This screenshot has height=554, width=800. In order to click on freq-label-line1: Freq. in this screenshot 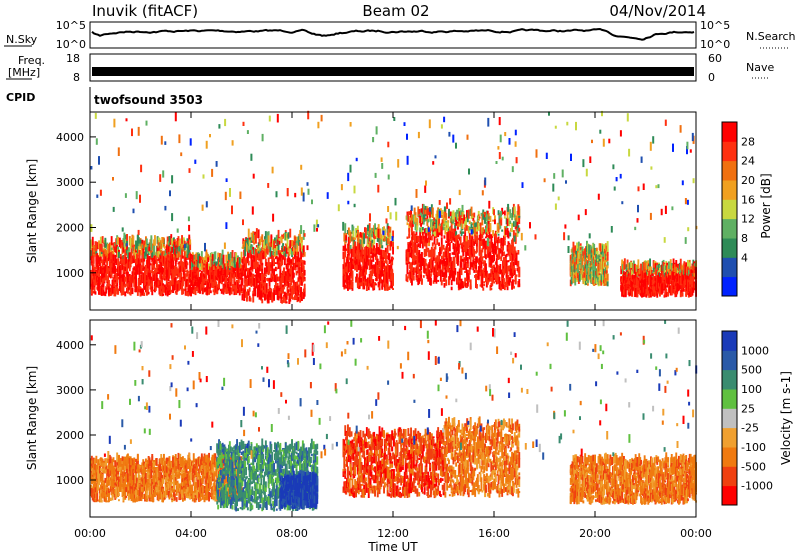, I will do `click(31, 60)`.